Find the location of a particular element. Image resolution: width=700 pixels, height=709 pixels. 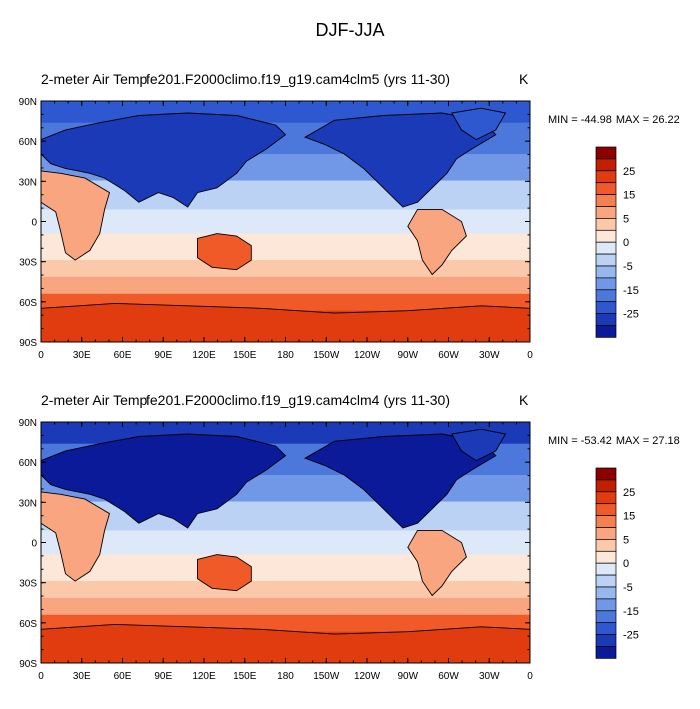

lon-label: 30E is located at coordinates (82, 355).